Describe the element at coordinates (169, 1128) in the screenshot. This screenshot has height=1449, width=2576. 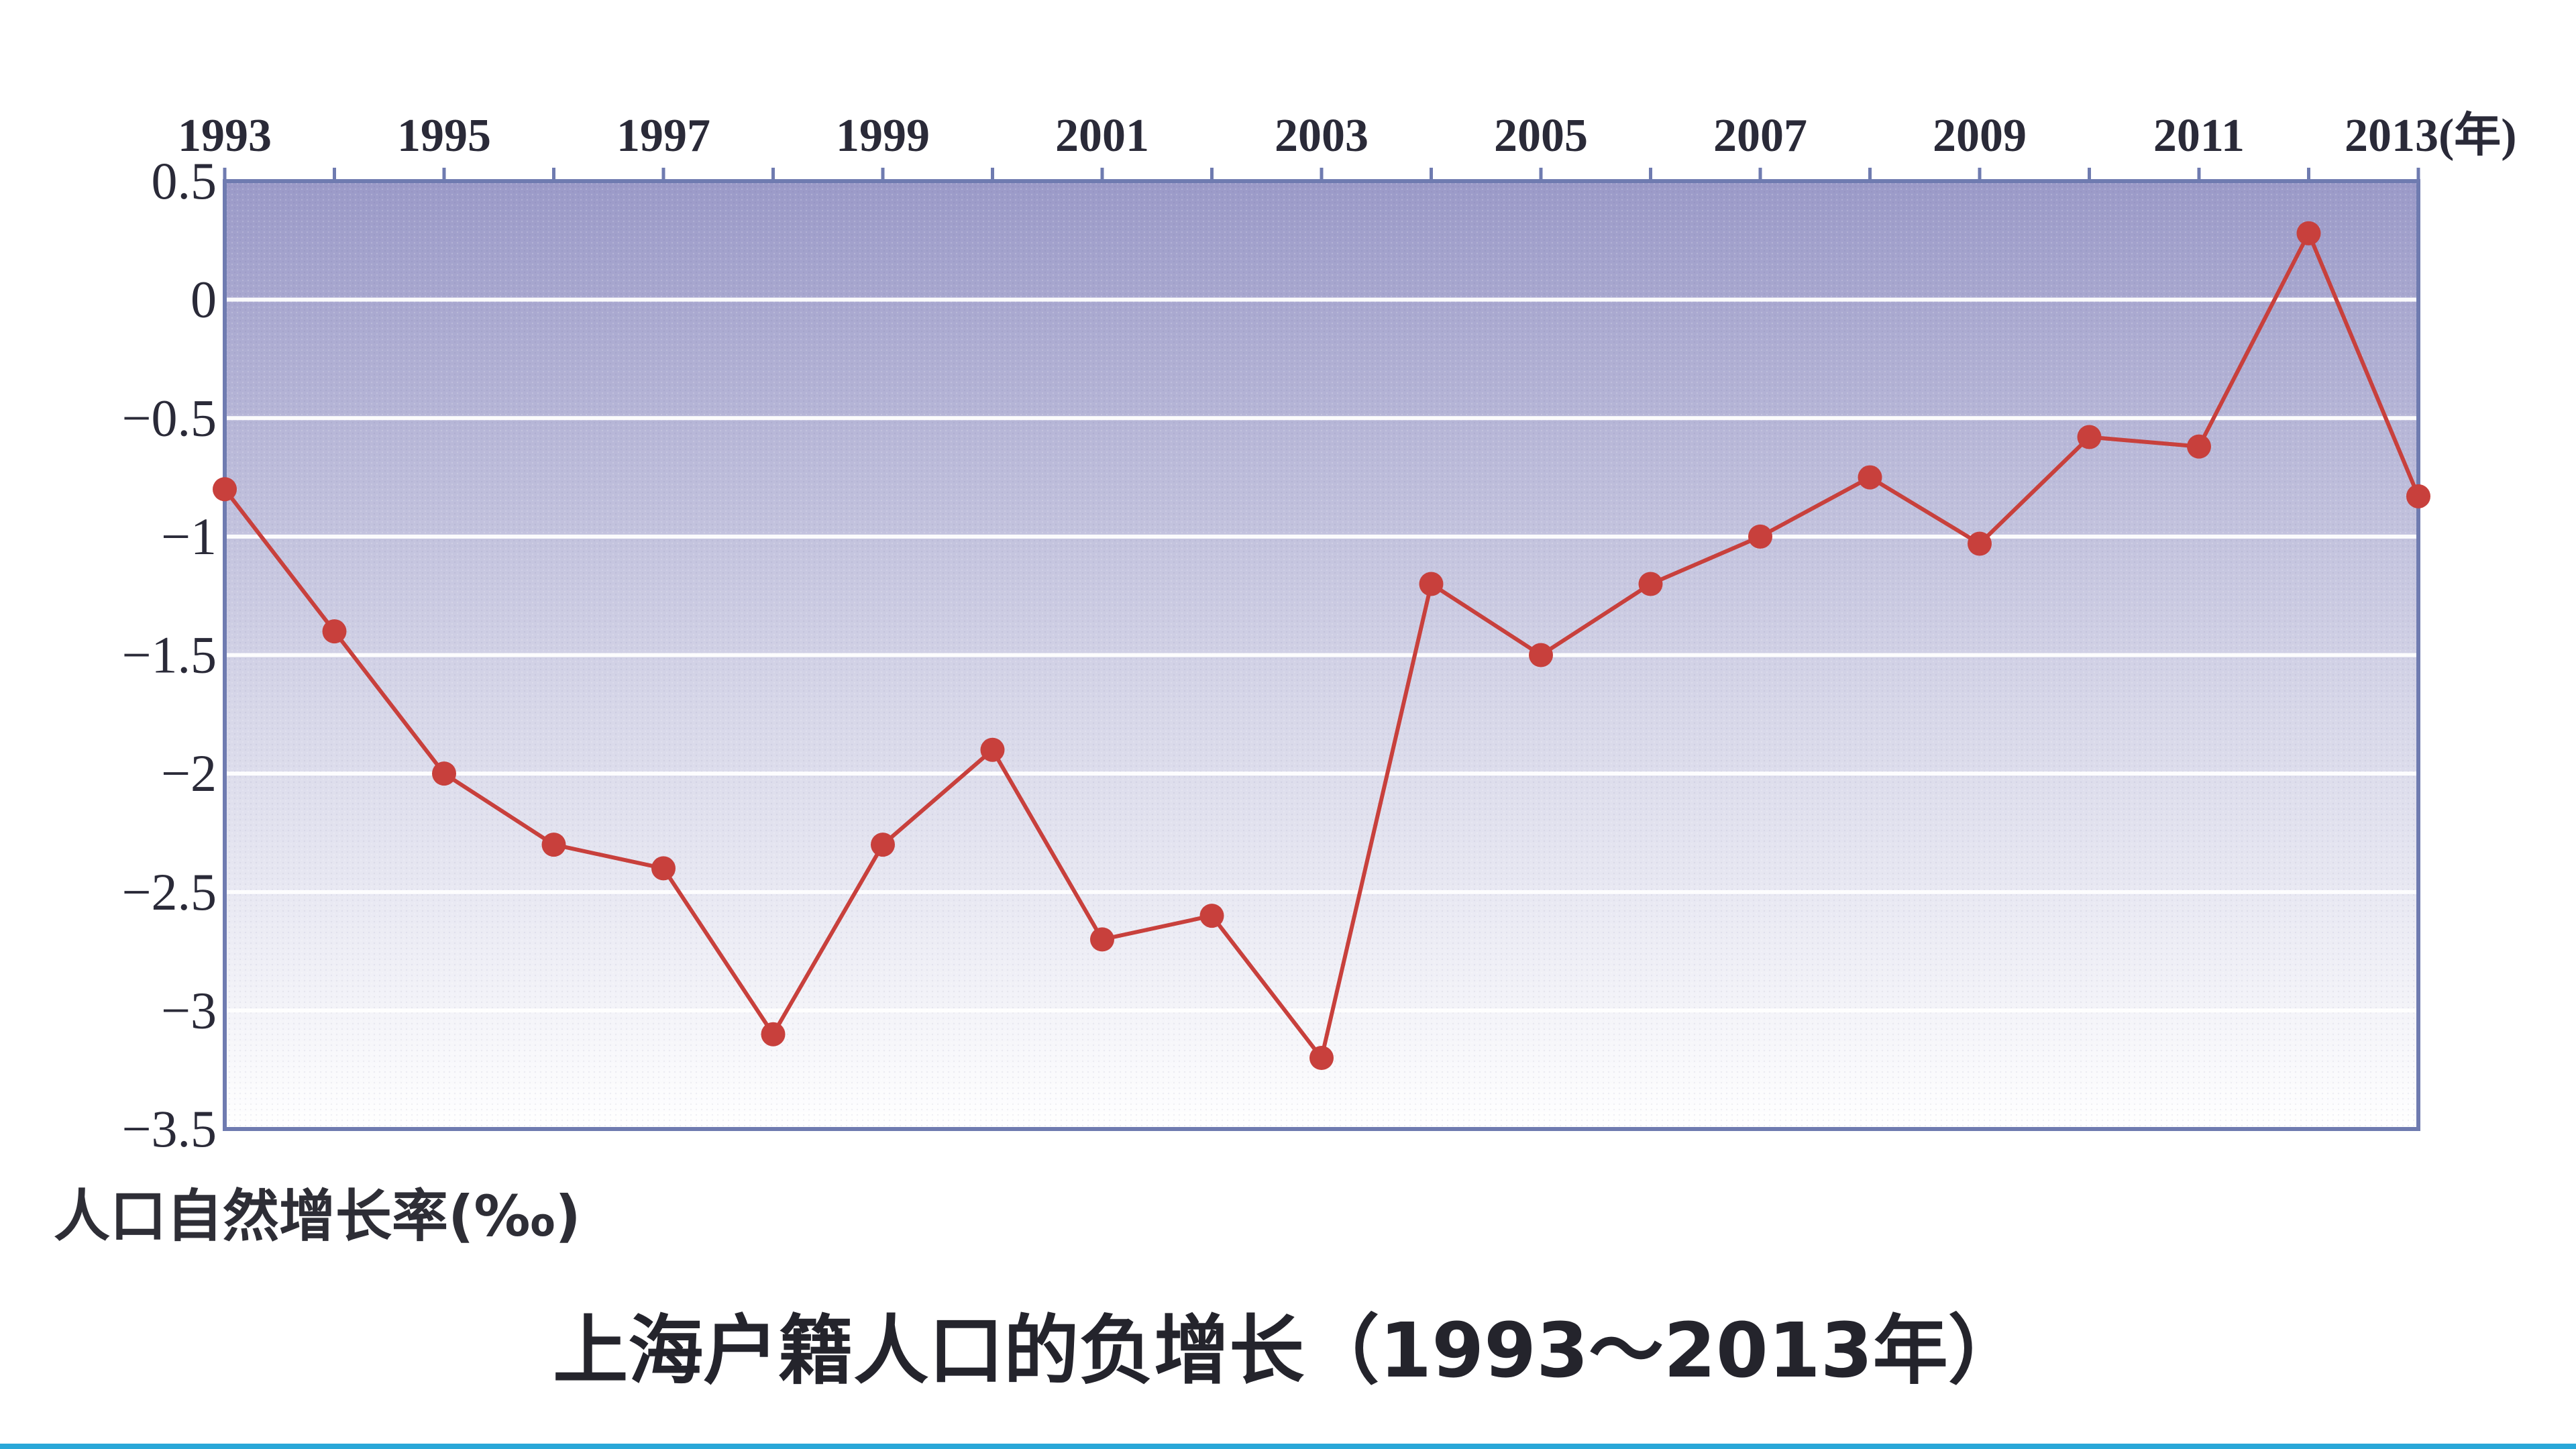
I see `y-tick-label: −3.5` at that location.